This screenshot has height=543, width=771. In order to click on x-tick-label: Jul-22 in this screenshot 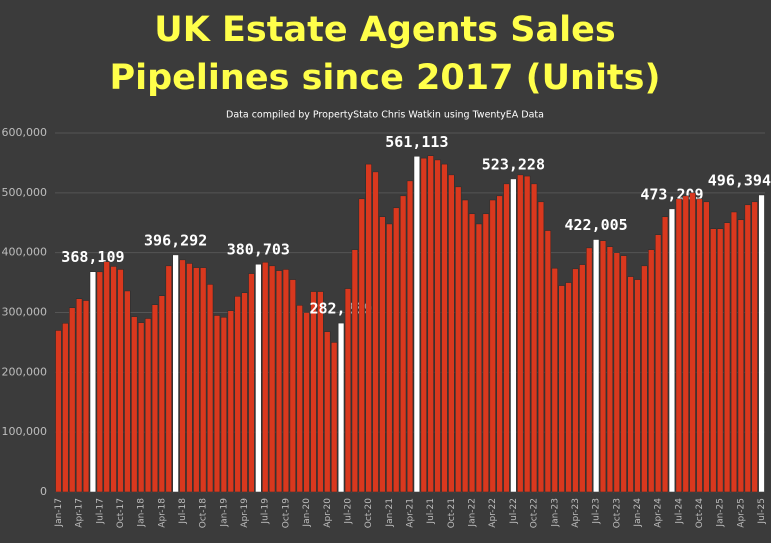, I will do `click(514, 511)`.